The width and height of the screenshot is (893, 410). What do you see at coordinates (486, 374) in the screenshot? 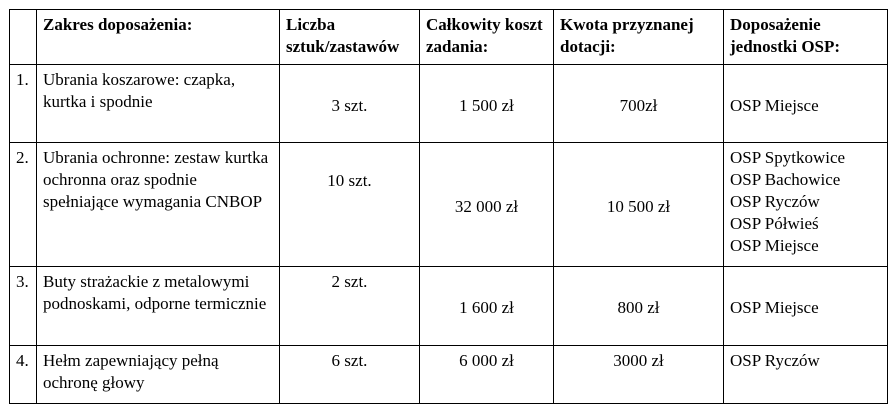
I see `total-cost: 6 000 zł` at bounding box center [486, 374].